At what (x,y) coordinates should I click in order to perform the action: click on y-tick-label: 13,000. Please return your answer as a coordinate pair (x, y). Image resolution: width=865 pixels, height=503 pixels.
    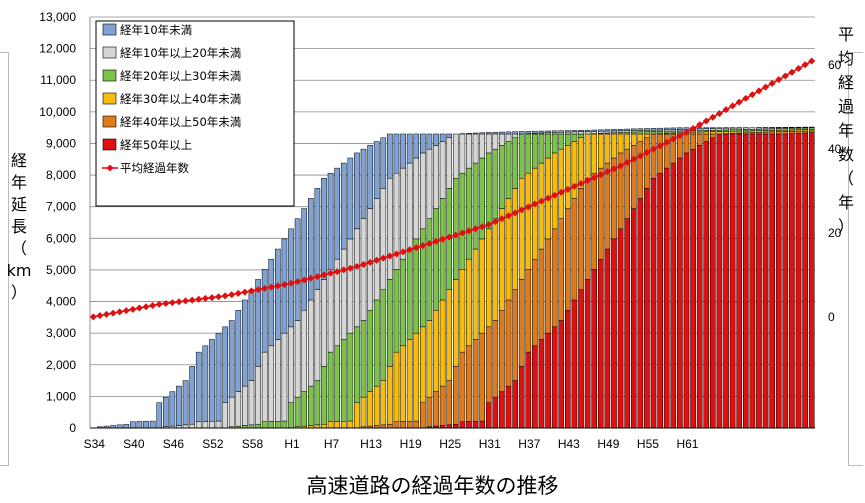
    Looking at the image, I should click on (57, 17).